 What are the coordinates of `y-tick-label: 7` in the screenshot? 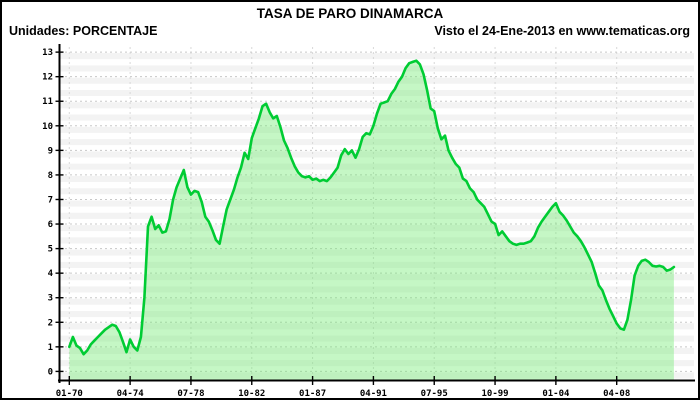 It's located at (50, 200).